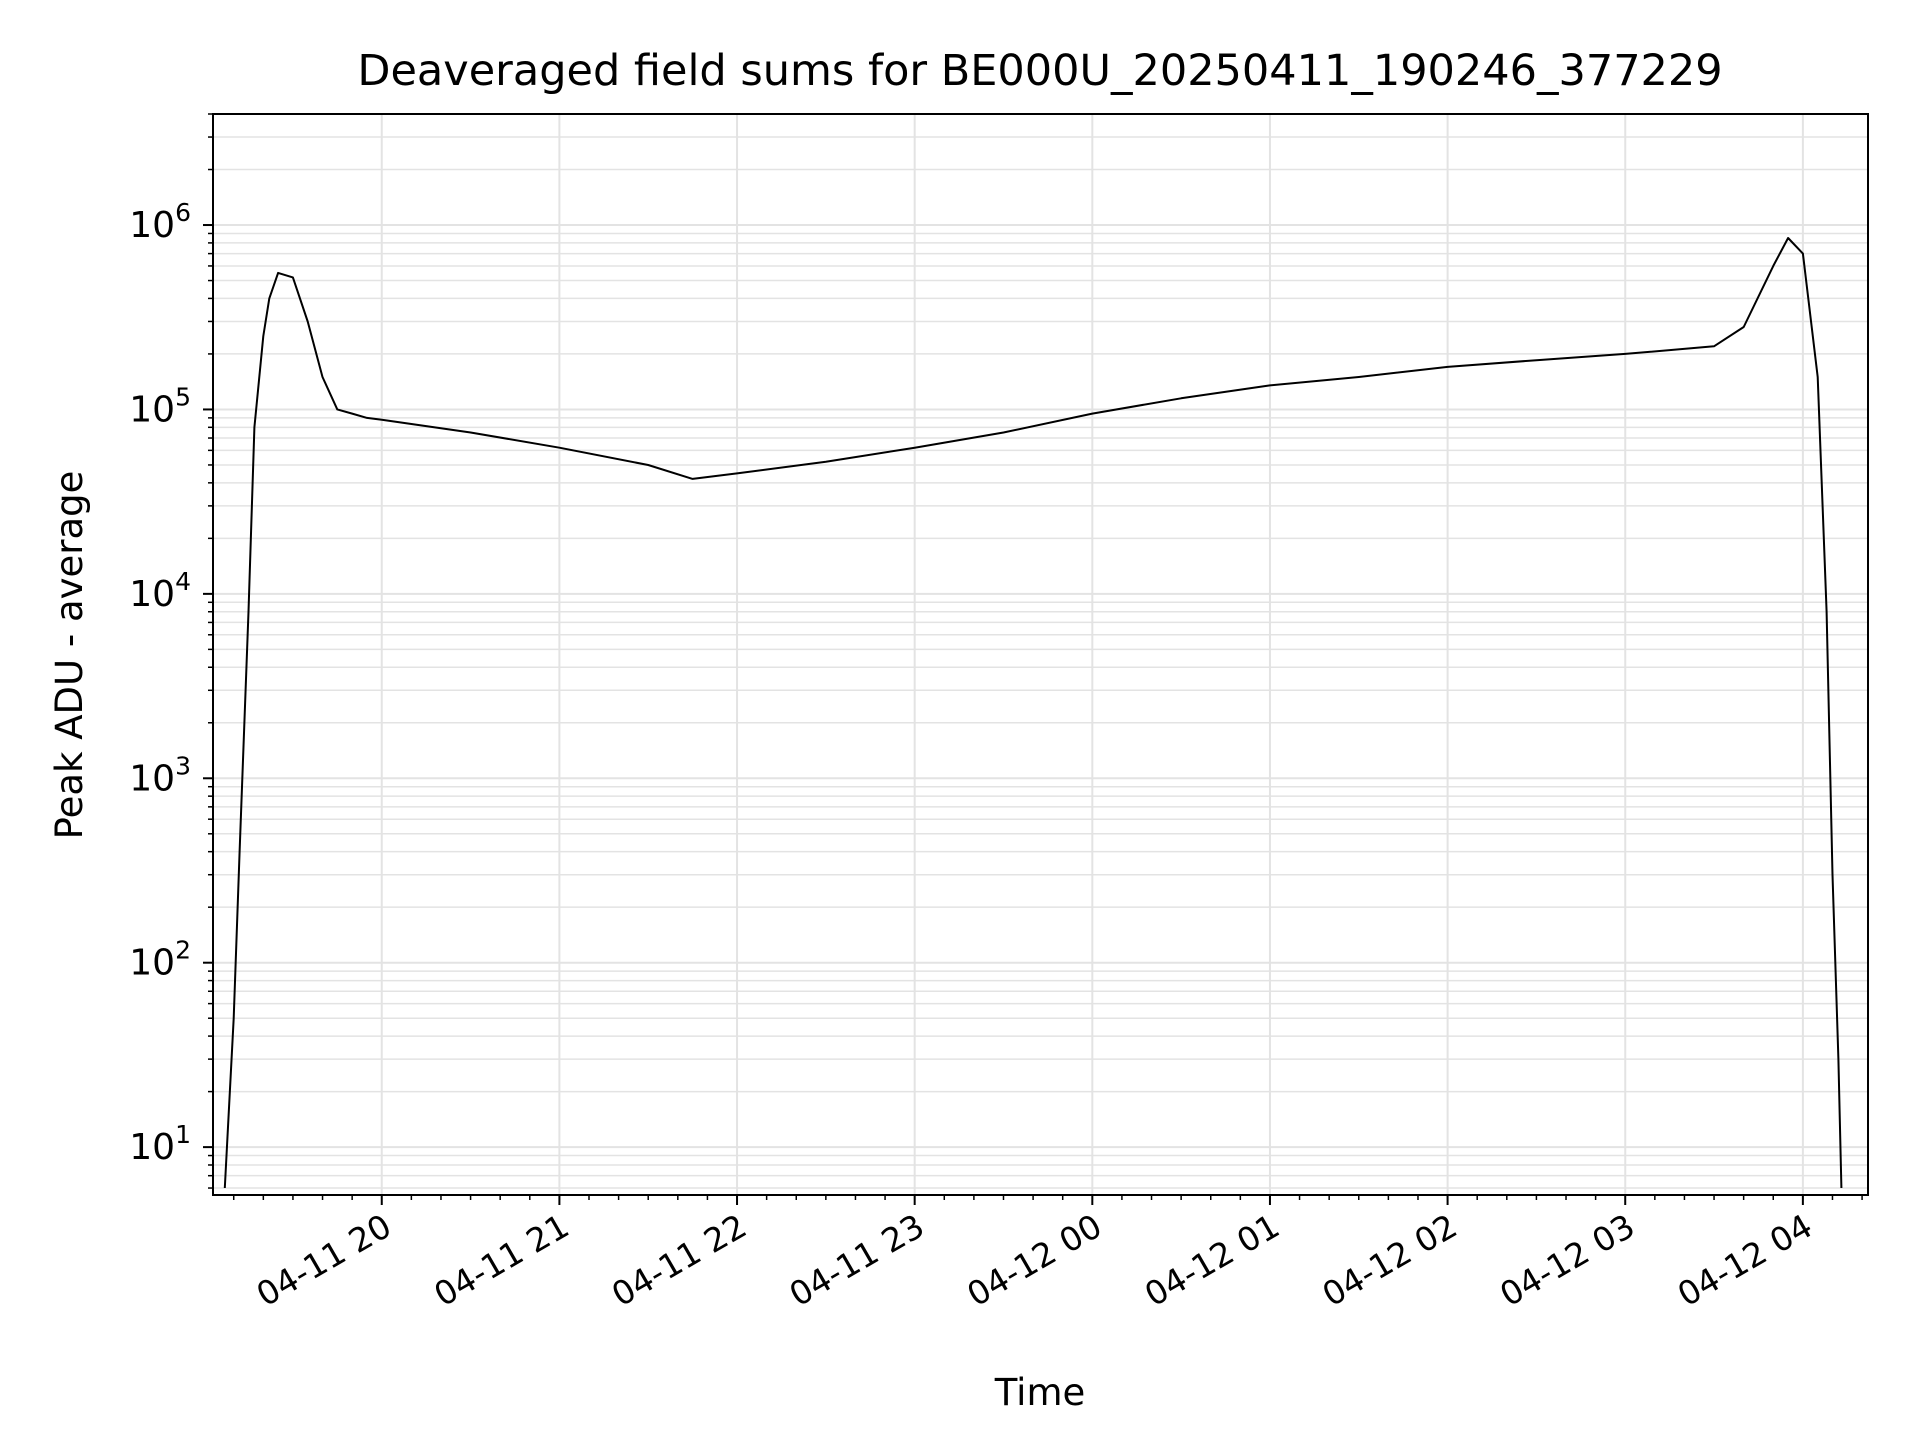 This screenshot has height=1440, width=1920. What do you see at coordinates (160, 406) in the screenshot?
I see `y-tick-label: 10⁵` at bounding box center [160, 406].